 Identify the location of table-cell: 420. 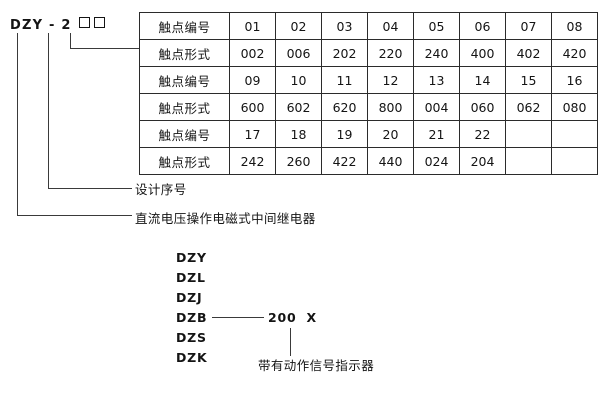
(574, 53).